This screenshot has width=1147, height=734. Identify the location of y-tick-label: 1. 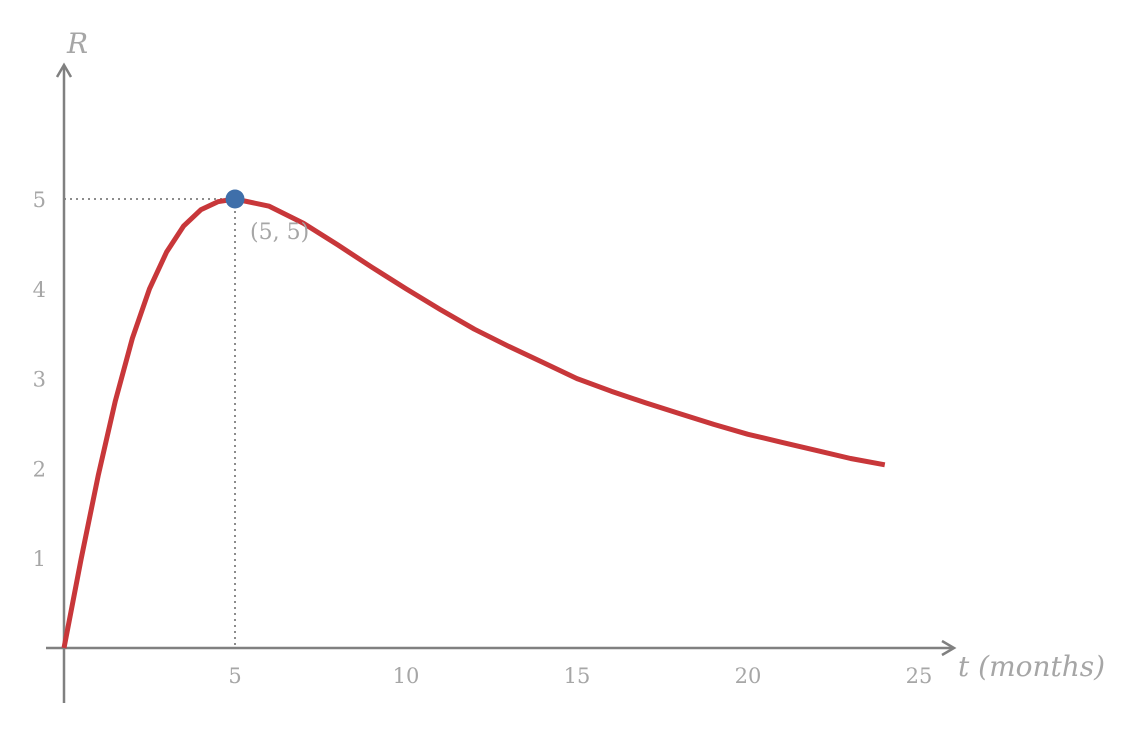
(39, 559).